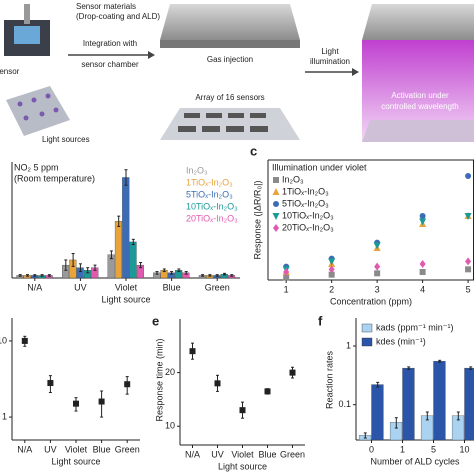  I want to click on light-board, so click(38, 111).